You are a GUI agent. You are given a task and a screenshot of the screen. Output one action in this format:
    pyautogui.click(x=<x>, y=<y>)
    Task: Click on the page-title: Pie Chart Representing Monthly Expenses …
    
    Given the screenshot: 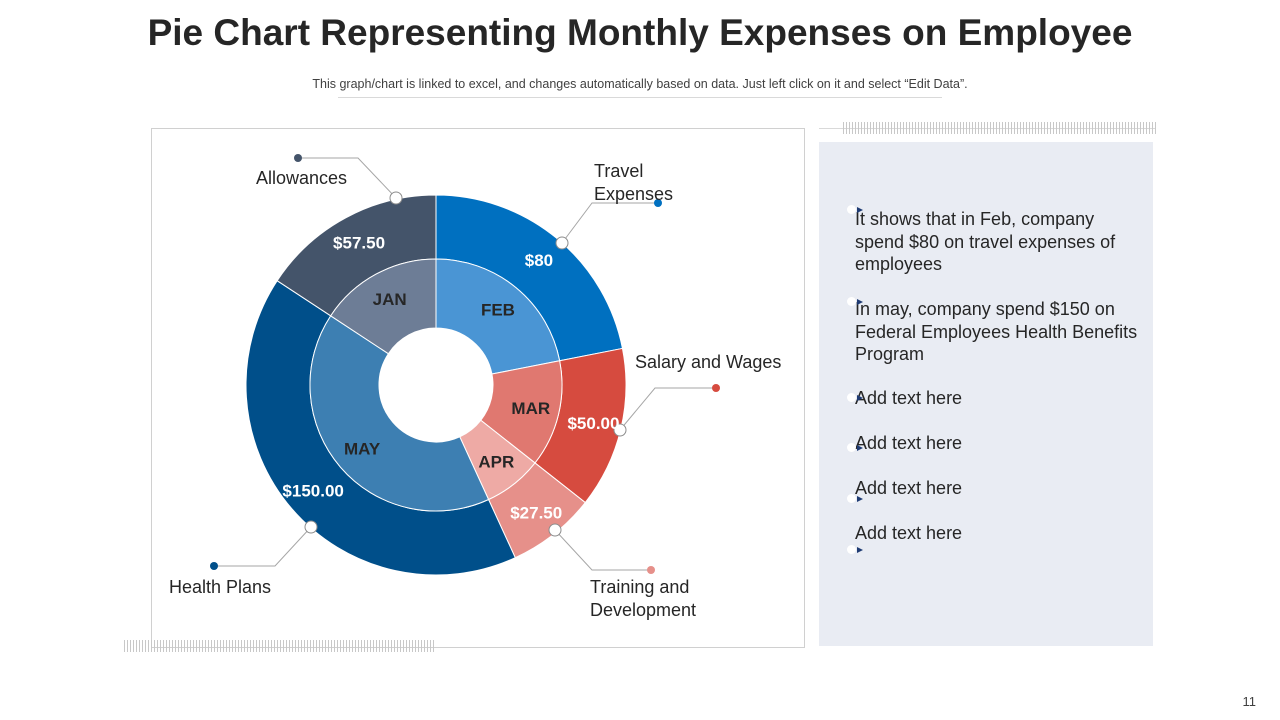 What is the action you would take?
    pyautogui.click(x=640, y=32)
    